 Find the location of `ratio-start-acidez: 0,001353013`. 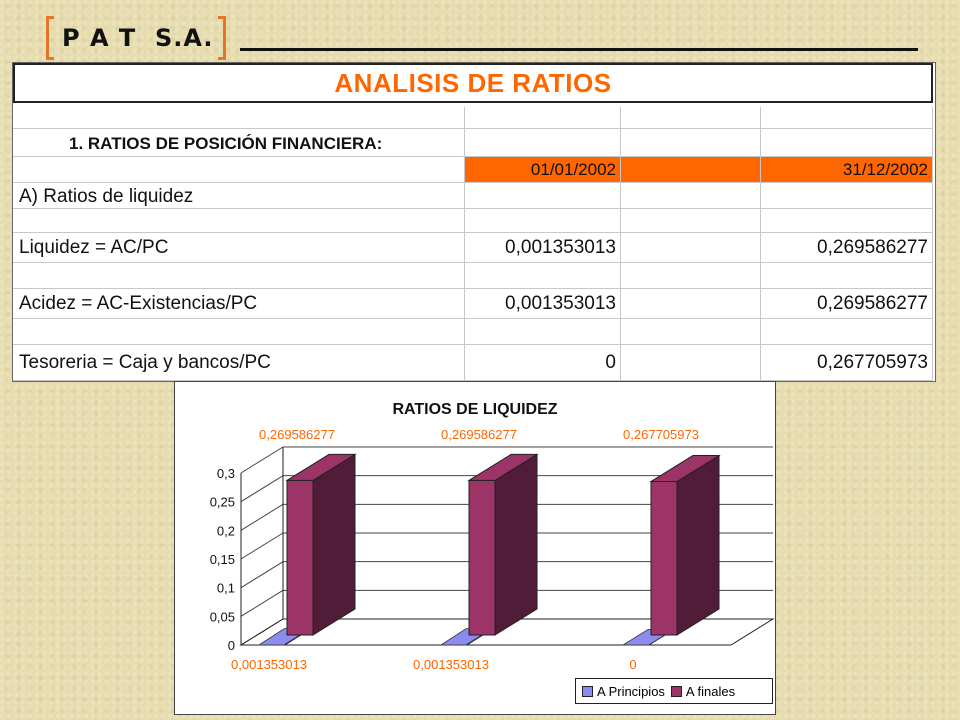

ratio-start-acidez: 0,001353013 is located at coordinates (543, 304).